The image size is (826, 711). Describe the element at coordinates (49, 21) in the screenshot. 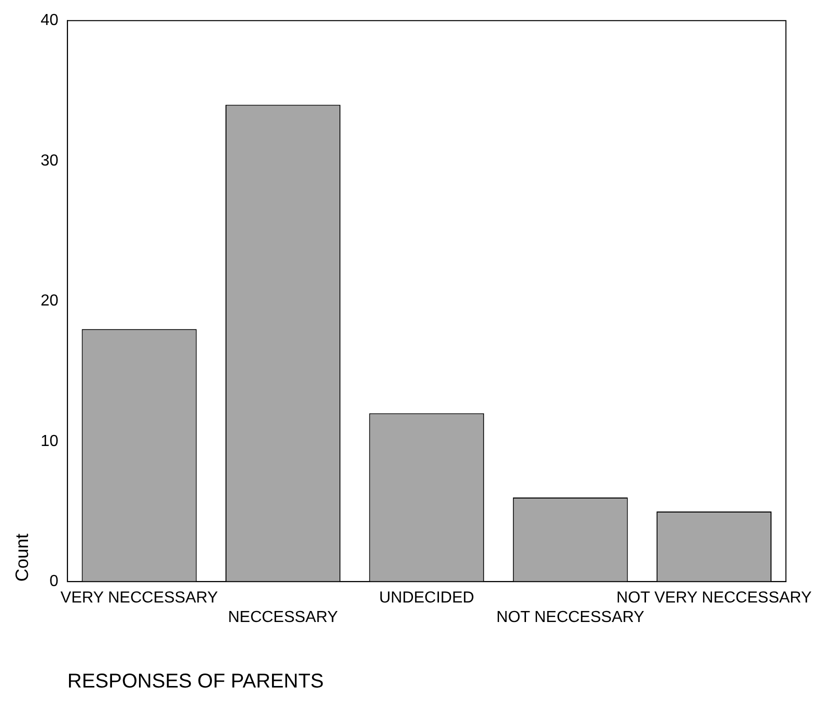

I see `y-tick-label: 40` at that location.